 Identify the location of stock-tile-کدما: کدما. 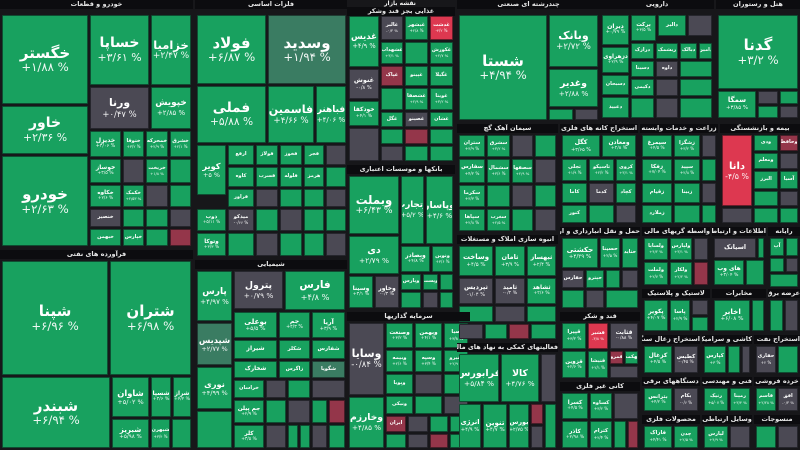
(601, 193).